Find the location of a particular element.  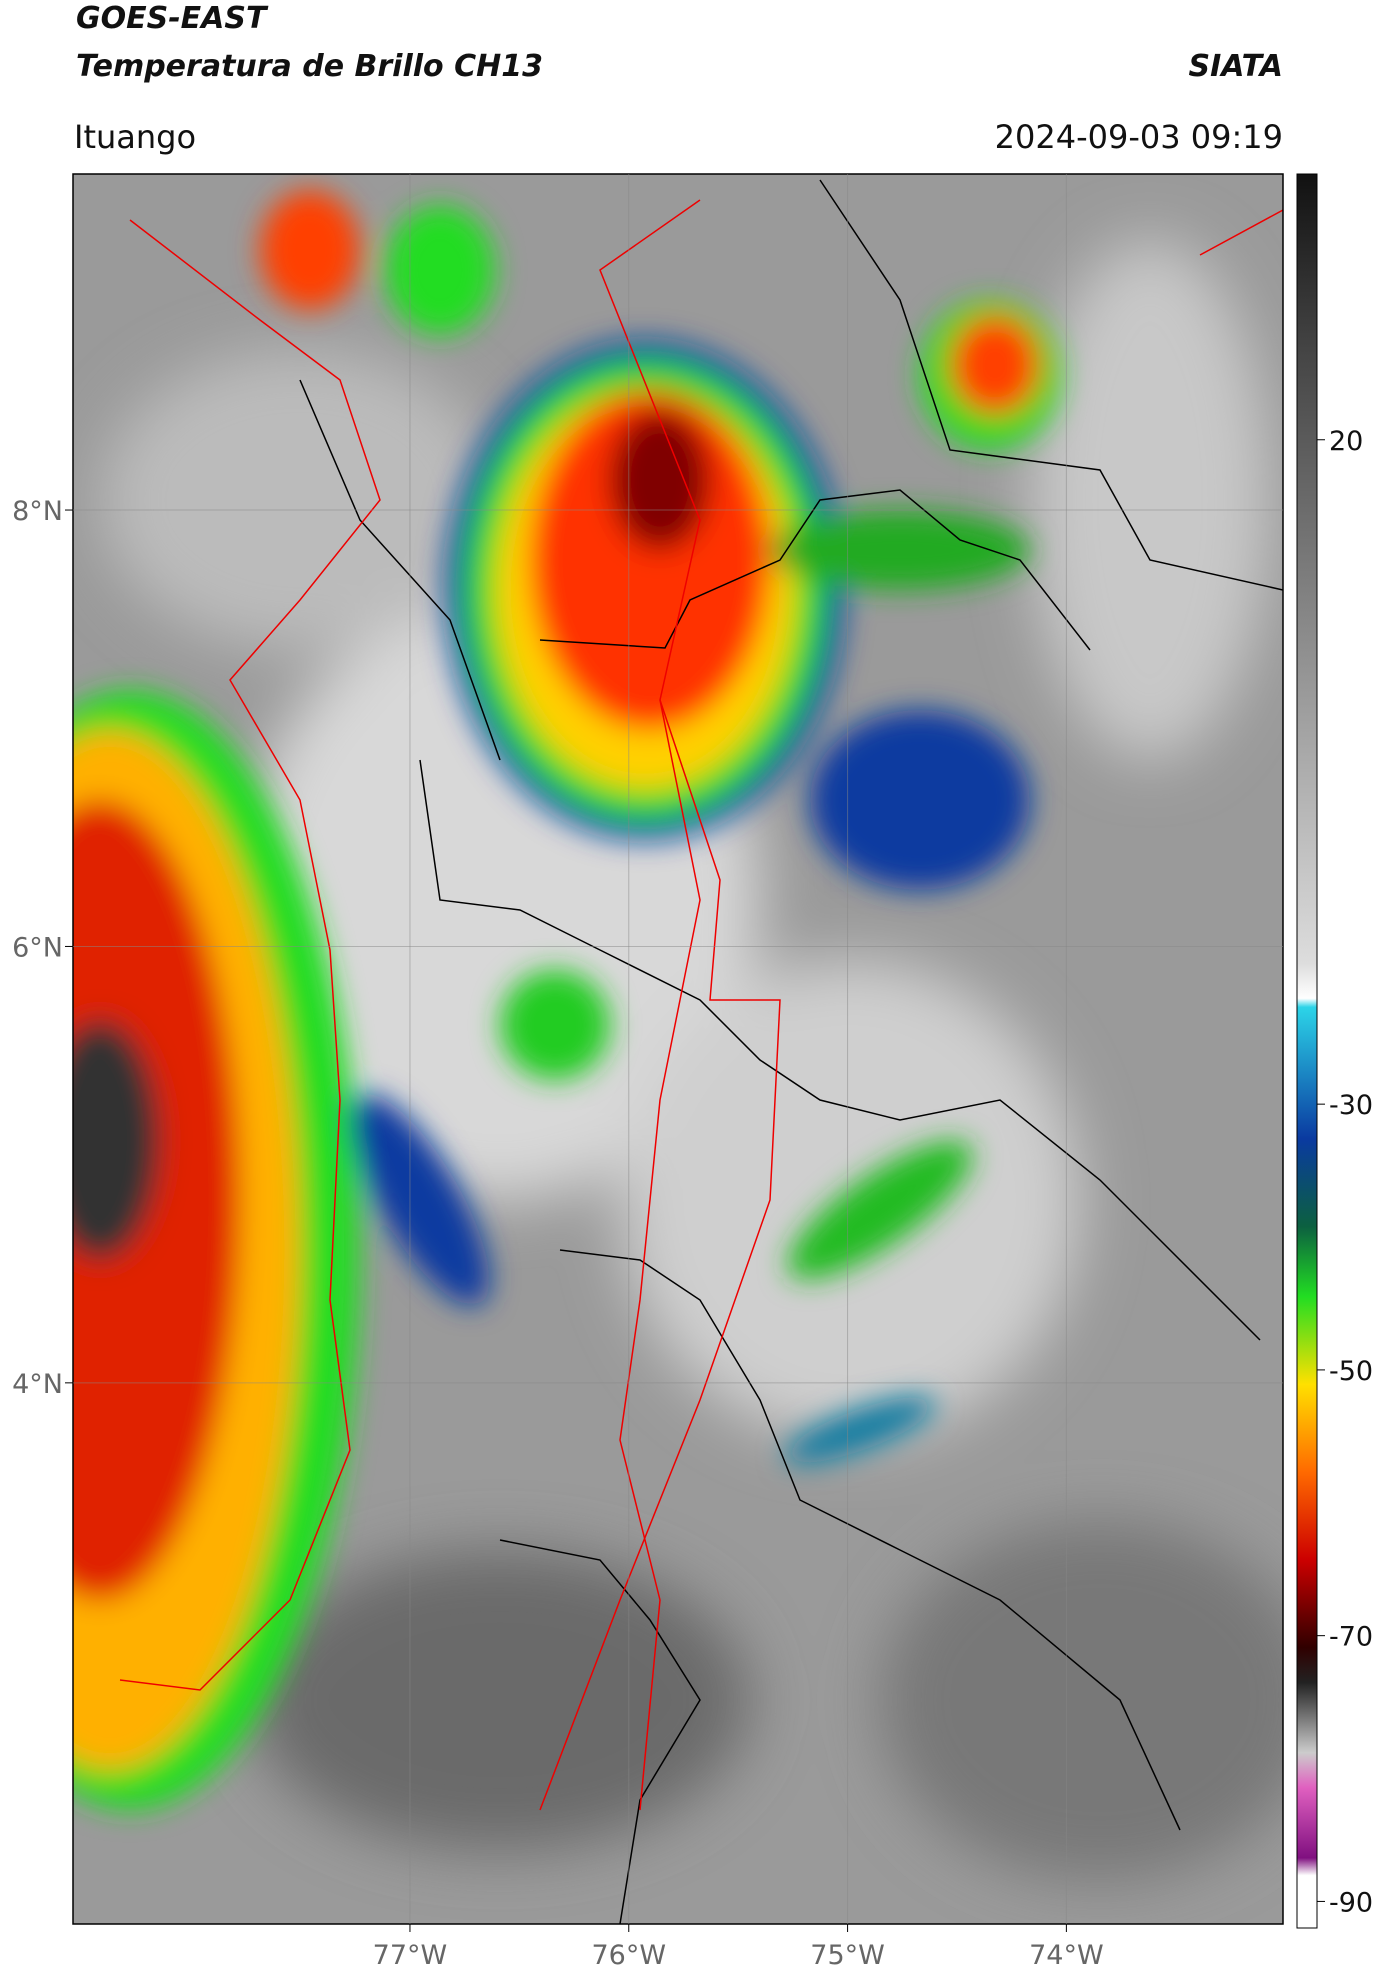

colorbar-tick-label: -50 is located at coordinates (1351, 1371).